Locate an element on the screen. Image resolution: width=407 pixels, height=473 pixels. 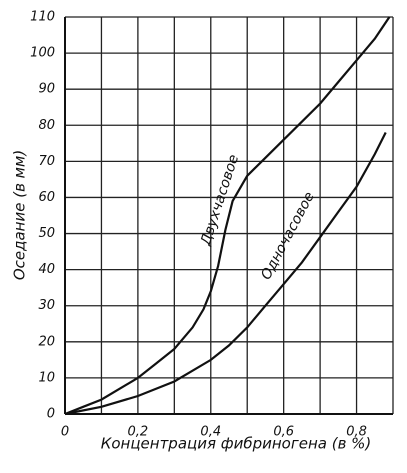
y-tick-label: 90 is located at coordinates (46, 89).